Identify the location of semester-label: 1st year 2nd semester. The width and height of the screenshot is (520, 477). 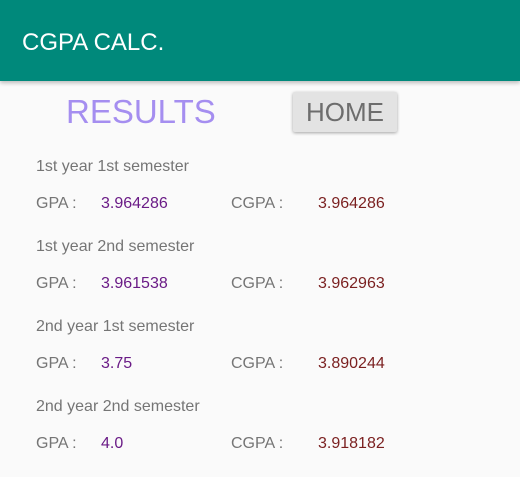
(115, 246).